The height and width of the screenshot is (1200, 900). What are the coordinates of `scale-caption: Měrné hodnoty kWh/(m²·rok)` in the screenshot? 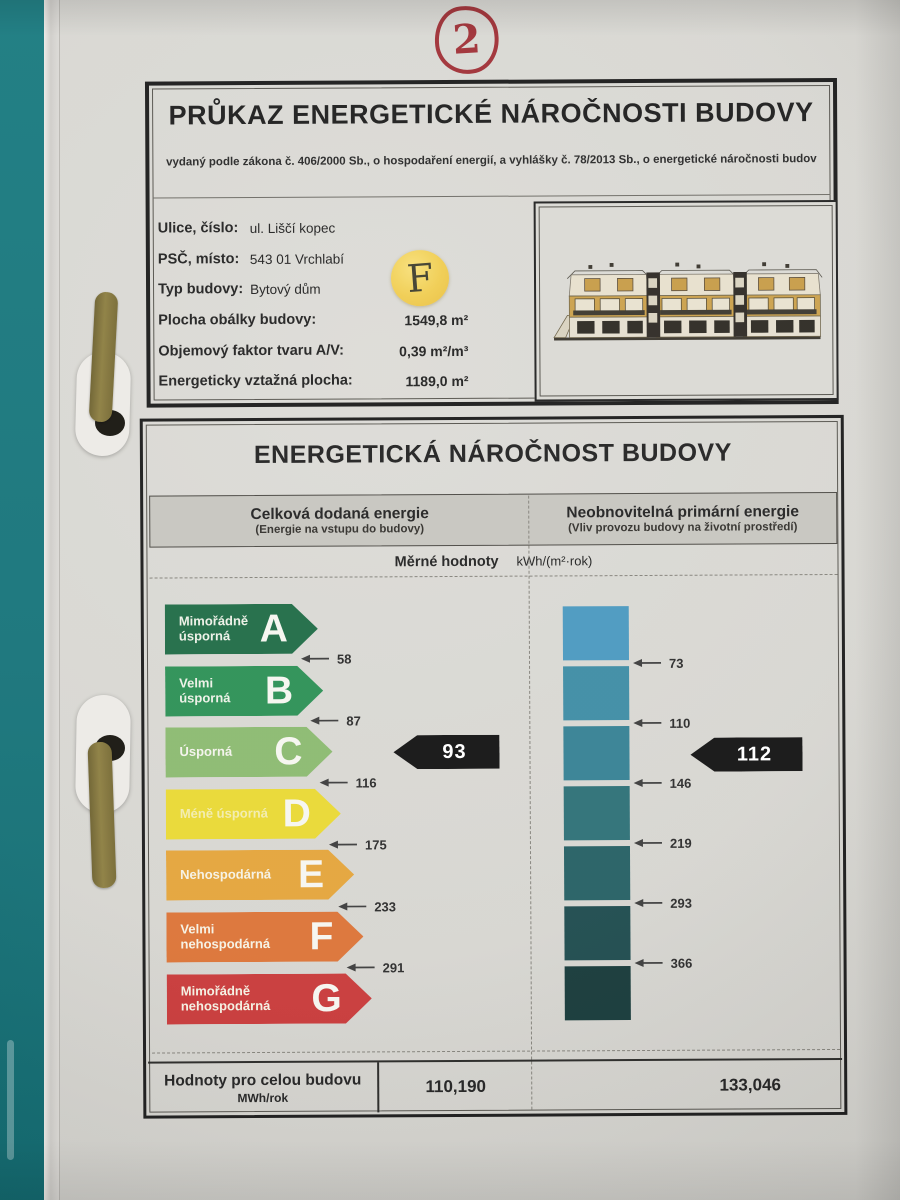 It's located at (493, 561).